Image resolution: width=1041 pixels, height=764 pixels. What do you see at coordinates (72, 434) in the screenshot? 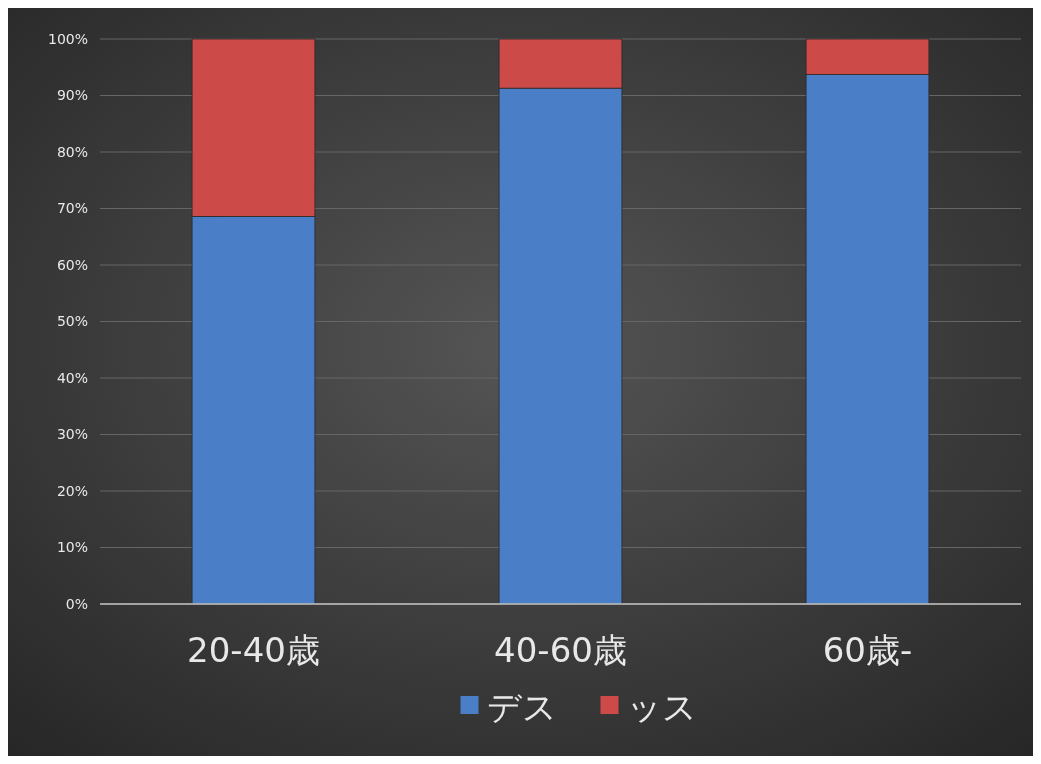
I see `y-tick-label: 30%` at bounding box center [72, 434].